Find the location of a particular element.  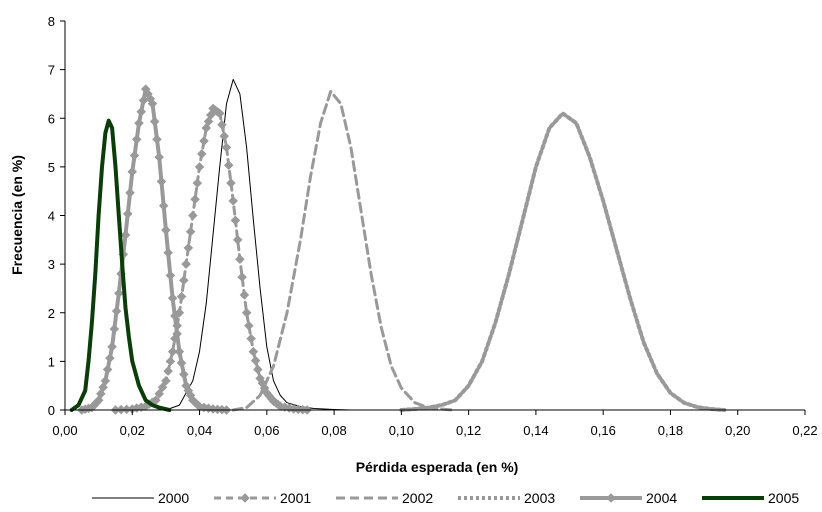

series-line-2001 is located at coordinates (211, 259).